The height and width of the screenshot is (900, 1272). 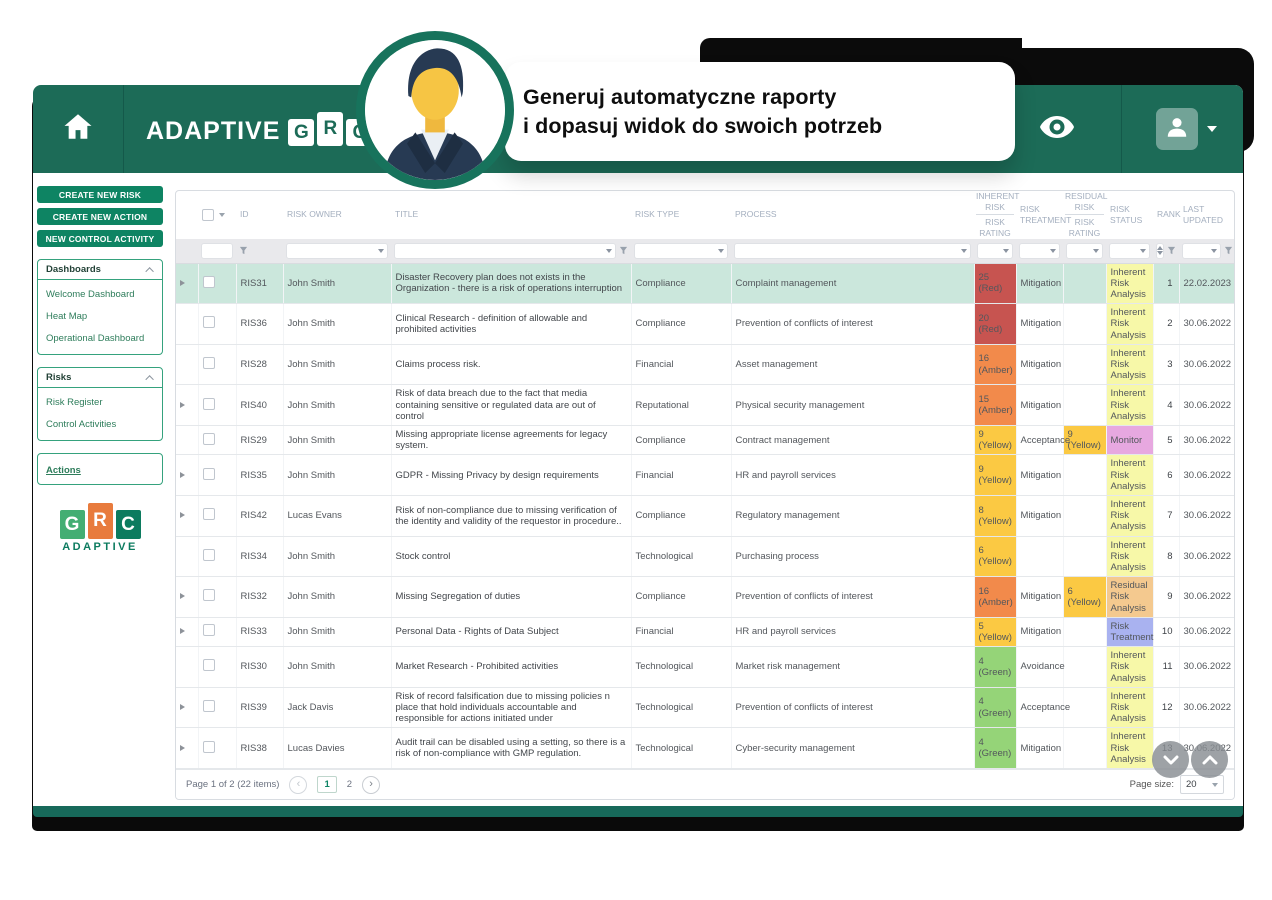 I want to click on sidebar-item: Operational Dashboard, so click(x=95, y=338).